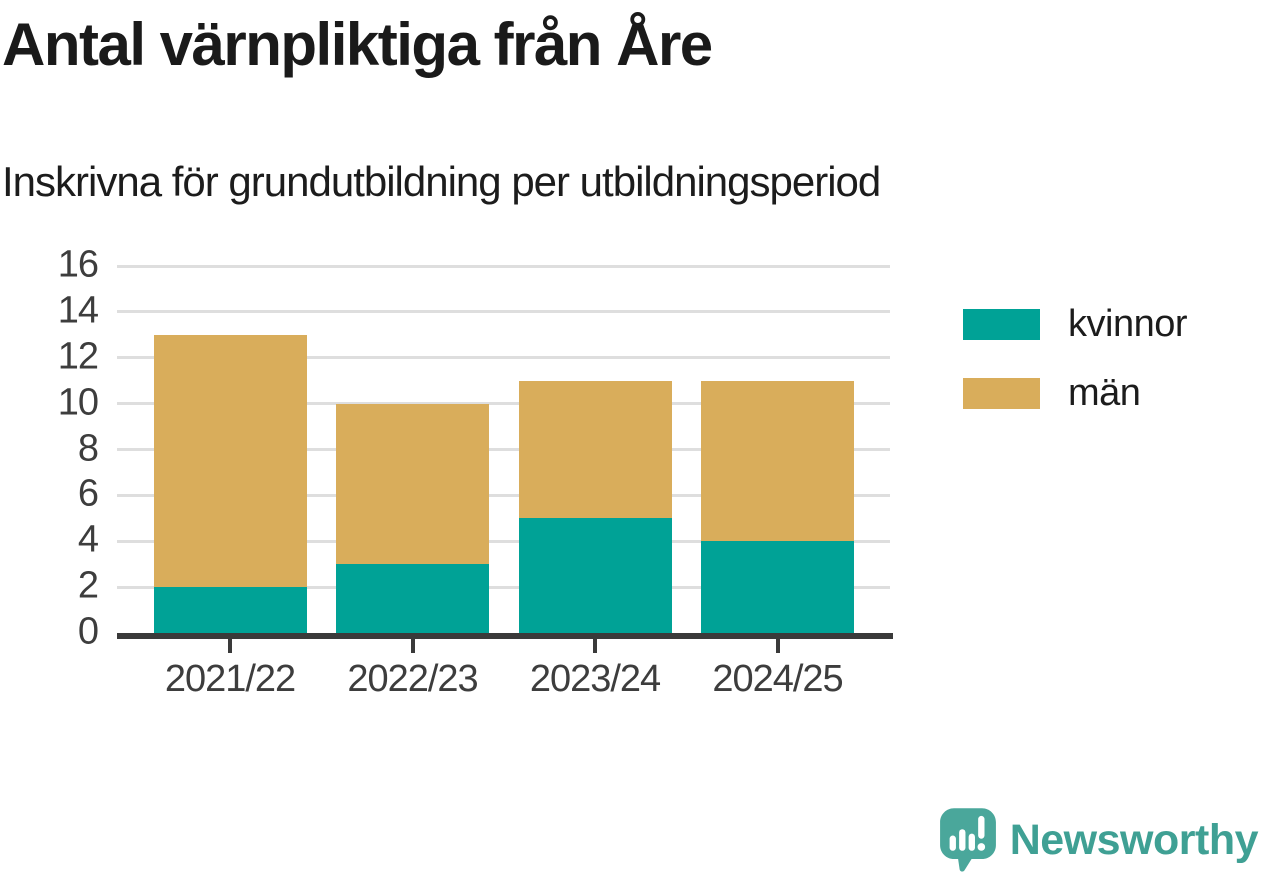 The image size is (1262, 879). I want to click on bar-män-2021-22, so click(230, 461).